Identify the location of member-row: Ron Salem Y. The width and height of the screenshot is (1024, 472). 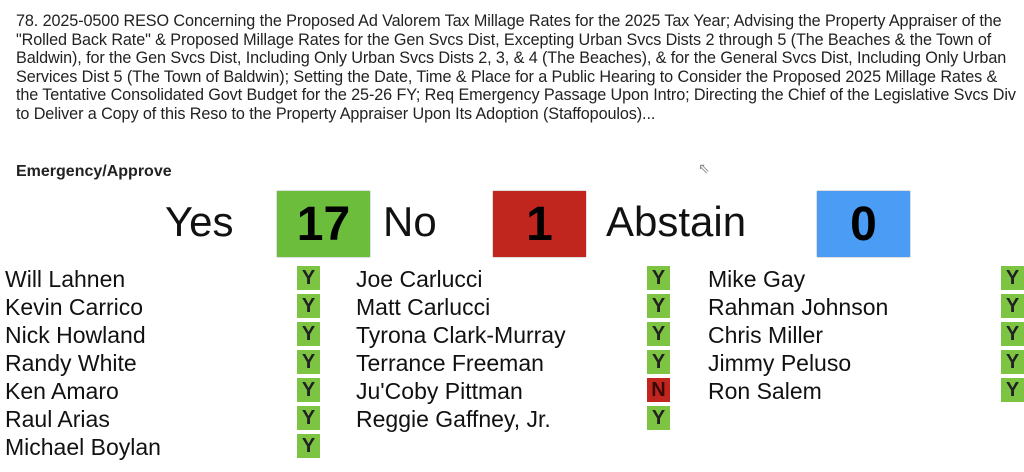
(866, 390).